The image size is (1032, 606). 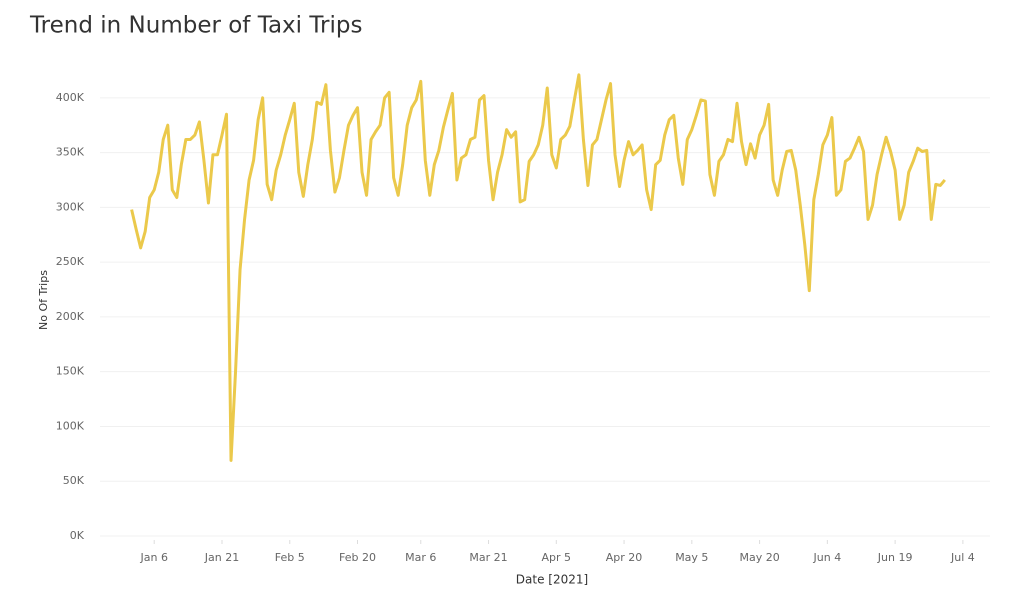 What do you see at coordinates (70, 152) in the screenshot?
I see `y-tick-label: 350K` at bounding box center [70, 152].